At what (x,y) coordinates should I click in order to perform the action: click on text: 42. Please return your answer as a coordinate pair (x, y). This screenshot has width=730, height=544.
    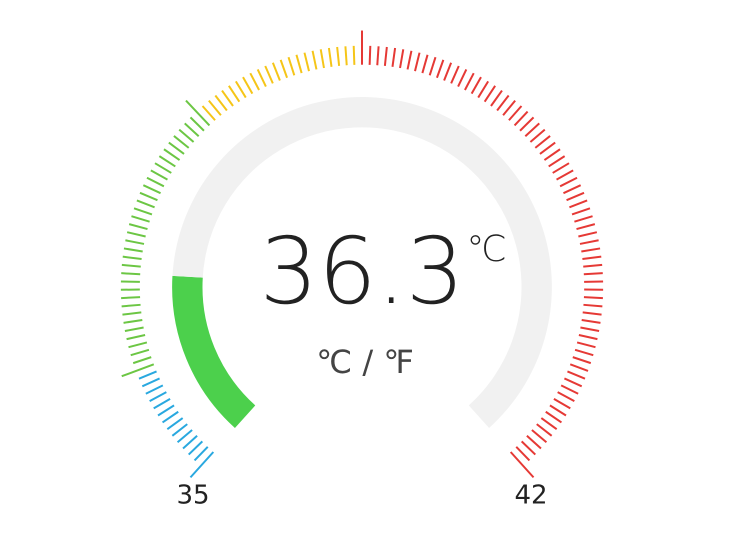
    Looking at the image, I should click on (531, 495).